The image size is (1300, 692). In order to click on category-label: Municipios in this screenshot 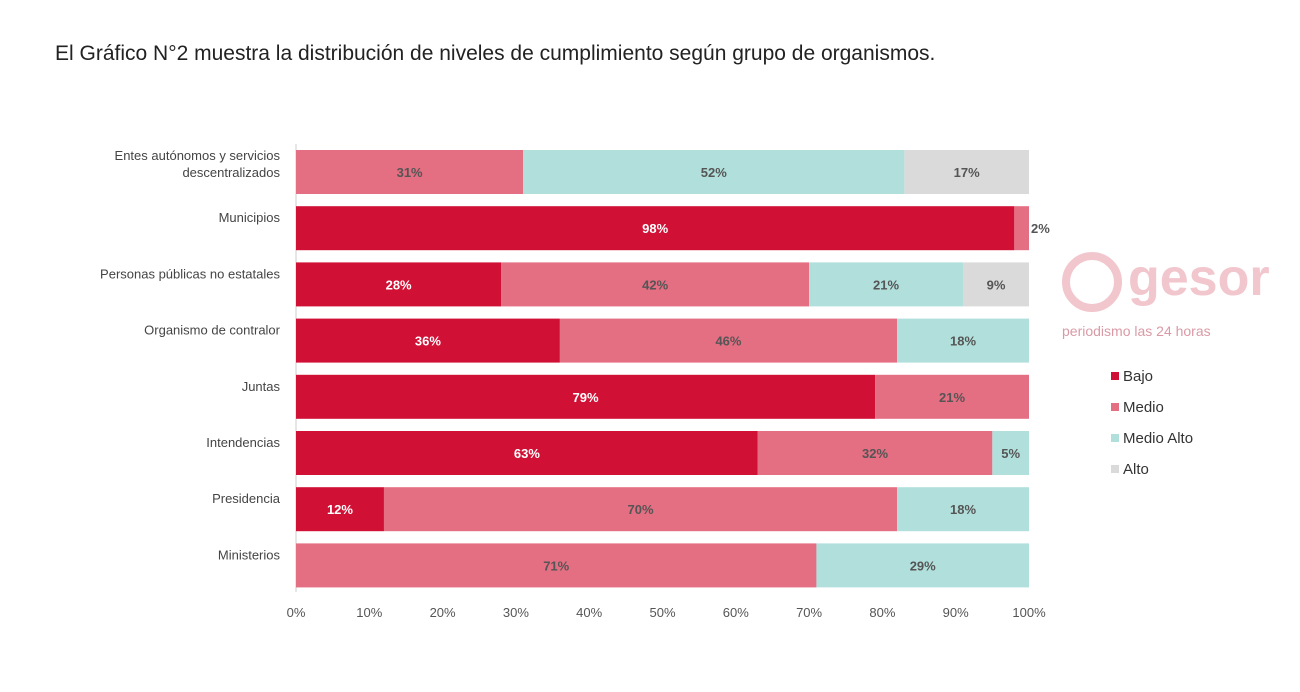, I will do `click(250, 217)`.